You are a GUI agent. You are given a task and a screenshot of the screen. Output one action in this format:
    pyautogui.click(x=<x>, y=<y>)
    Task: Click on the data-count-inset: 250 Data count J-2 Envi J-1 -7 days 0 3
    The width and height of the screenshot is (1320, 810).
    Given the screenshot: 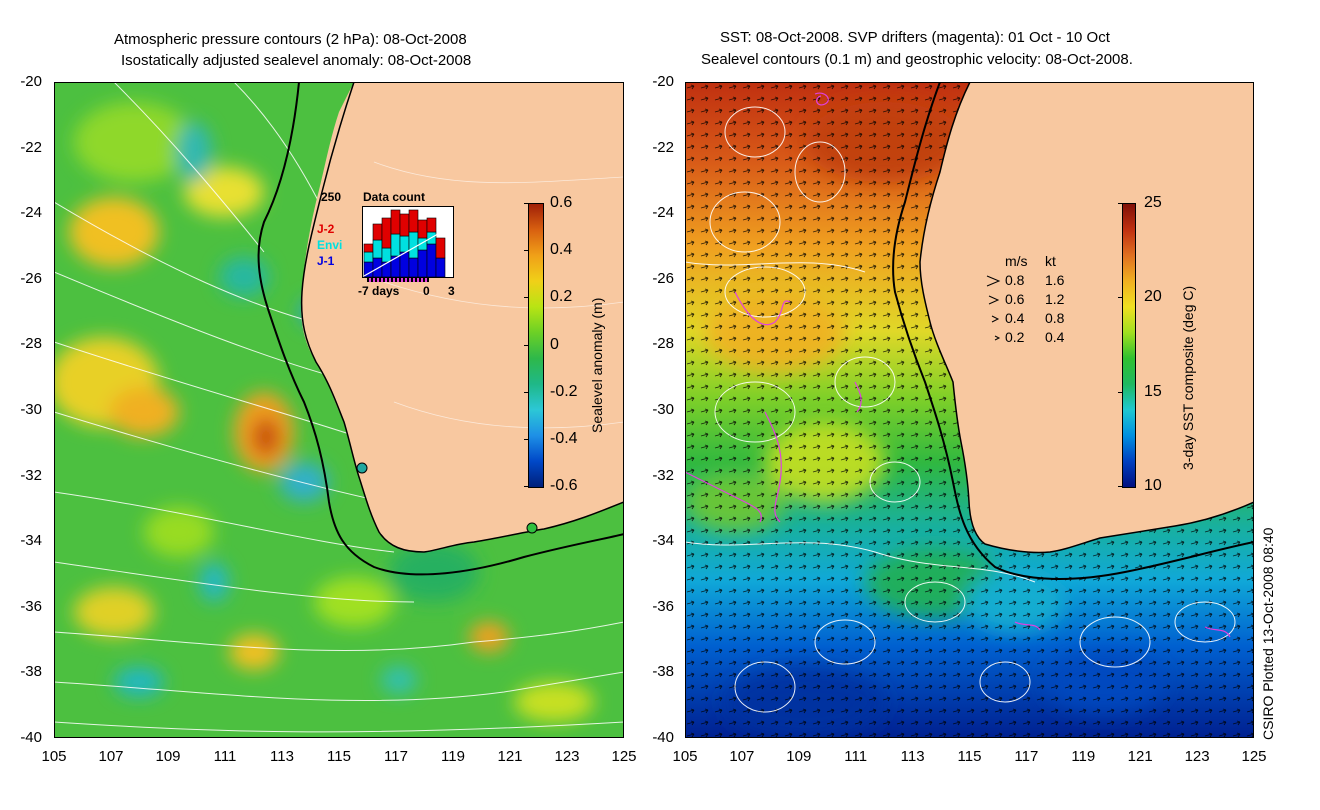 What is the action you would take?
    pyautogui.click(x=390, y=245)
    